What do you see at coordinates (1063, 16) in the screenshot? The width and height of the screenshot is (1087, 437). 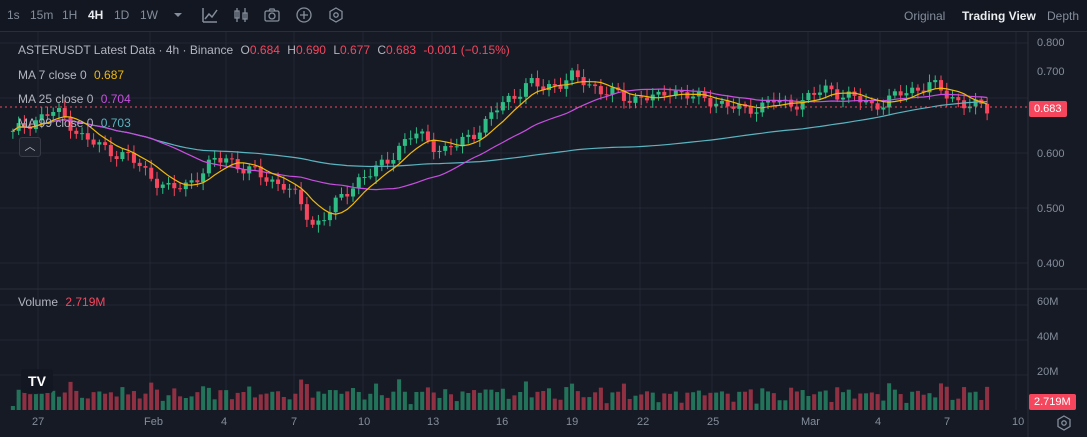 I see `view-depth: Depth` at bounding box center [1063, 16].